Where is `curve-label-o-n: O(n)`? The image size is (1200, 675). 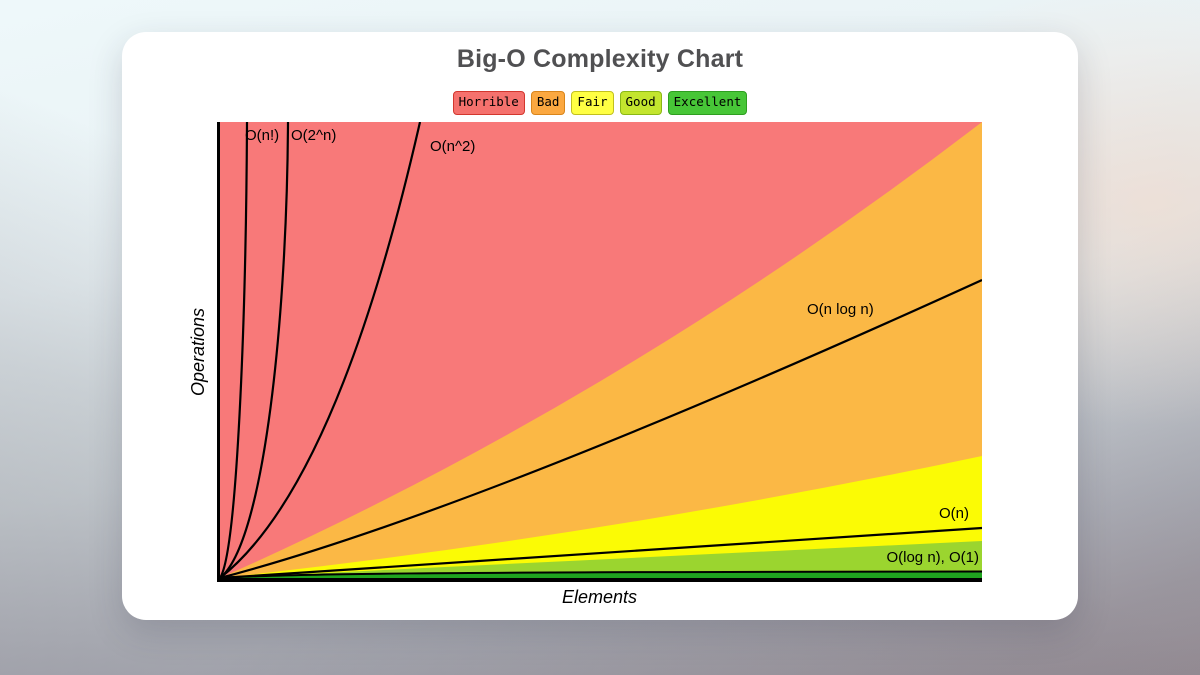
curve-label-o-n: O(n) is located at coordinates (954, 513).